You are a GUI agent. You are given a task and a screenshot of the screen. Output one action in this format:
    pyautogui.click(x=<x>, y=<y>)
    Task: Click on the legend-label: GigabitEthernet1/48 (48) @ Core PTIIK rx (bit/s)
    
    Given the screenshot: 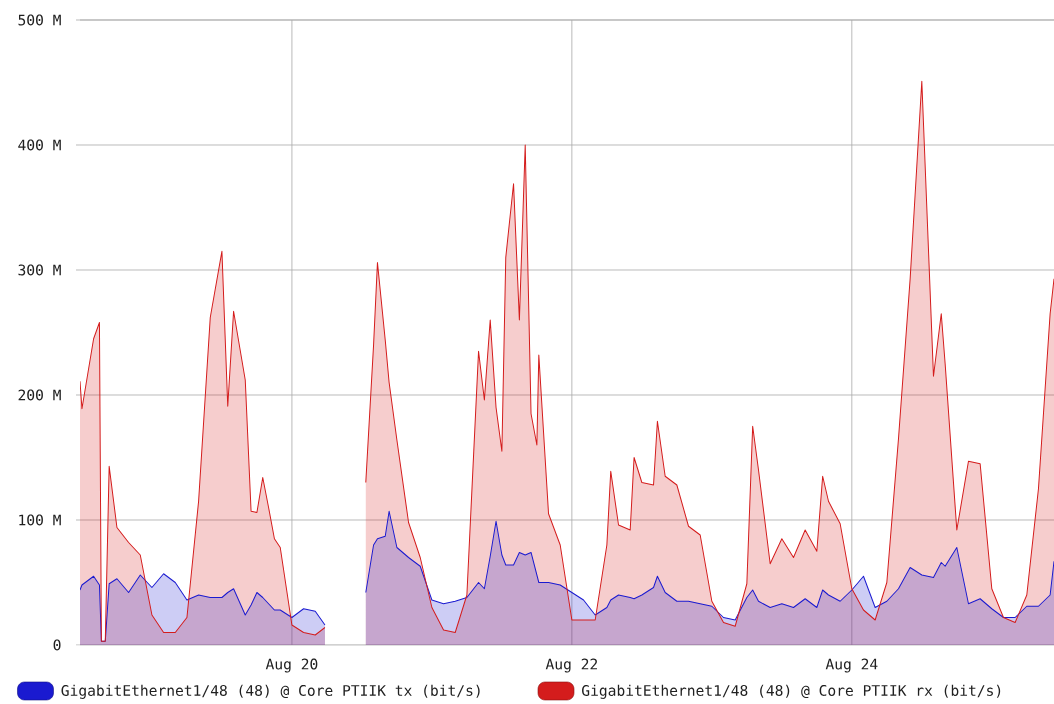 What is the action you would take?
    pyautogui.click(x=791, y=691)
    